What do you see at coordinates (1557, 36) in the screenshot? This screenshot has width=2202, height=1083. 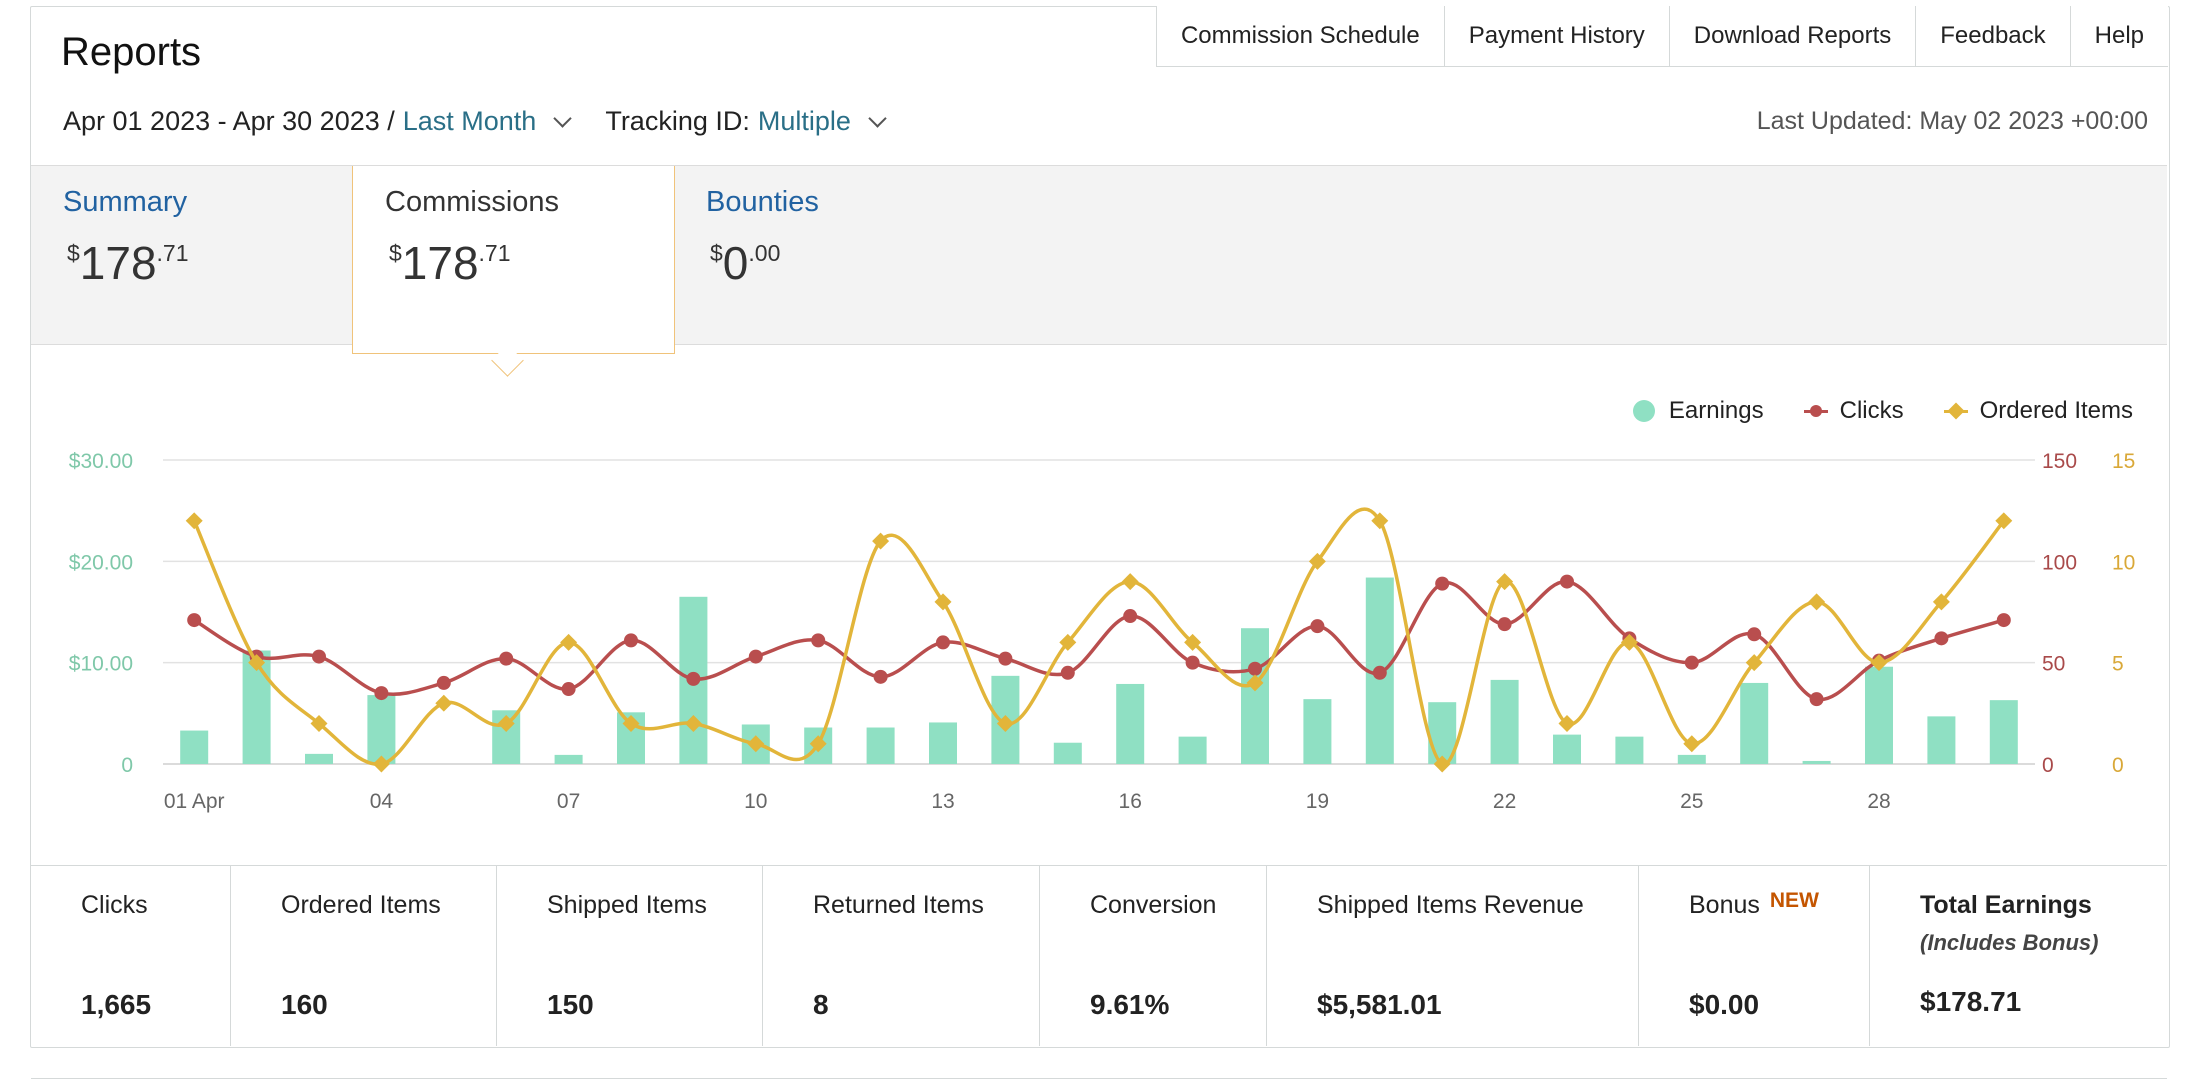 I see `payment-history-button: Payment History` at bounding box center [1557, 36].